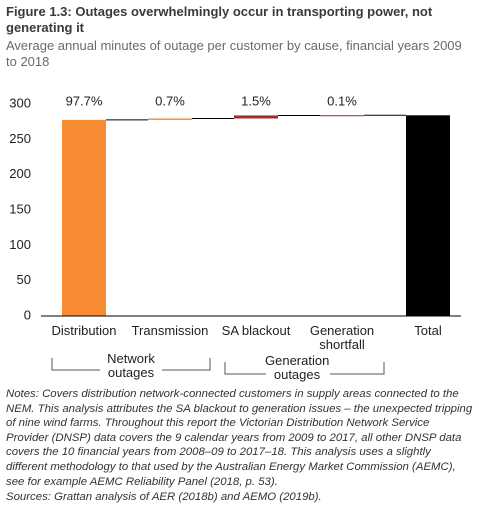 Image resolution: width=479 pixels, height=518 pixels. What do you see at coordinates (342, 100) in the screenshot?
I see `value-label: 0.1%` at bounding box center [342, 100].